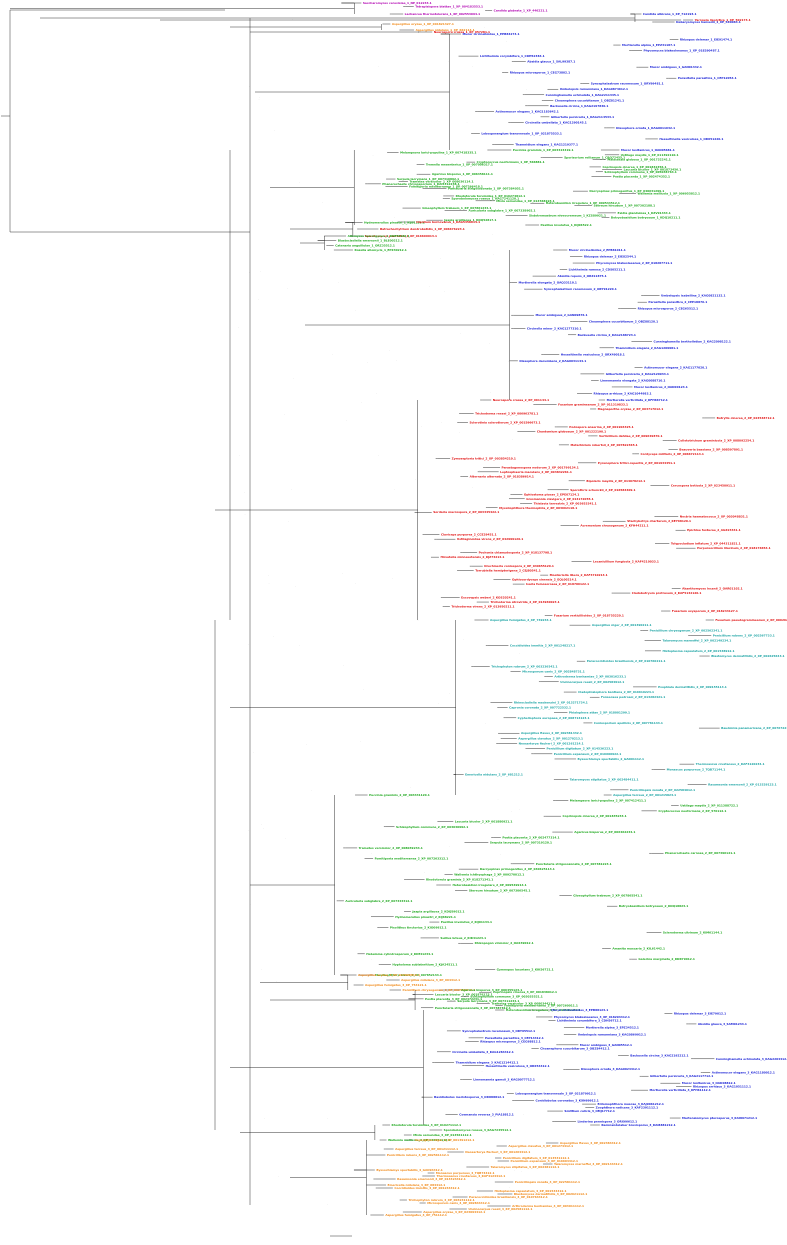 Image resolution: width=787 pixels, height=1245 pixels. I want to click on leaf-label: Rhizopus microsporus_2_CEG65512.1, so click(668, 309).